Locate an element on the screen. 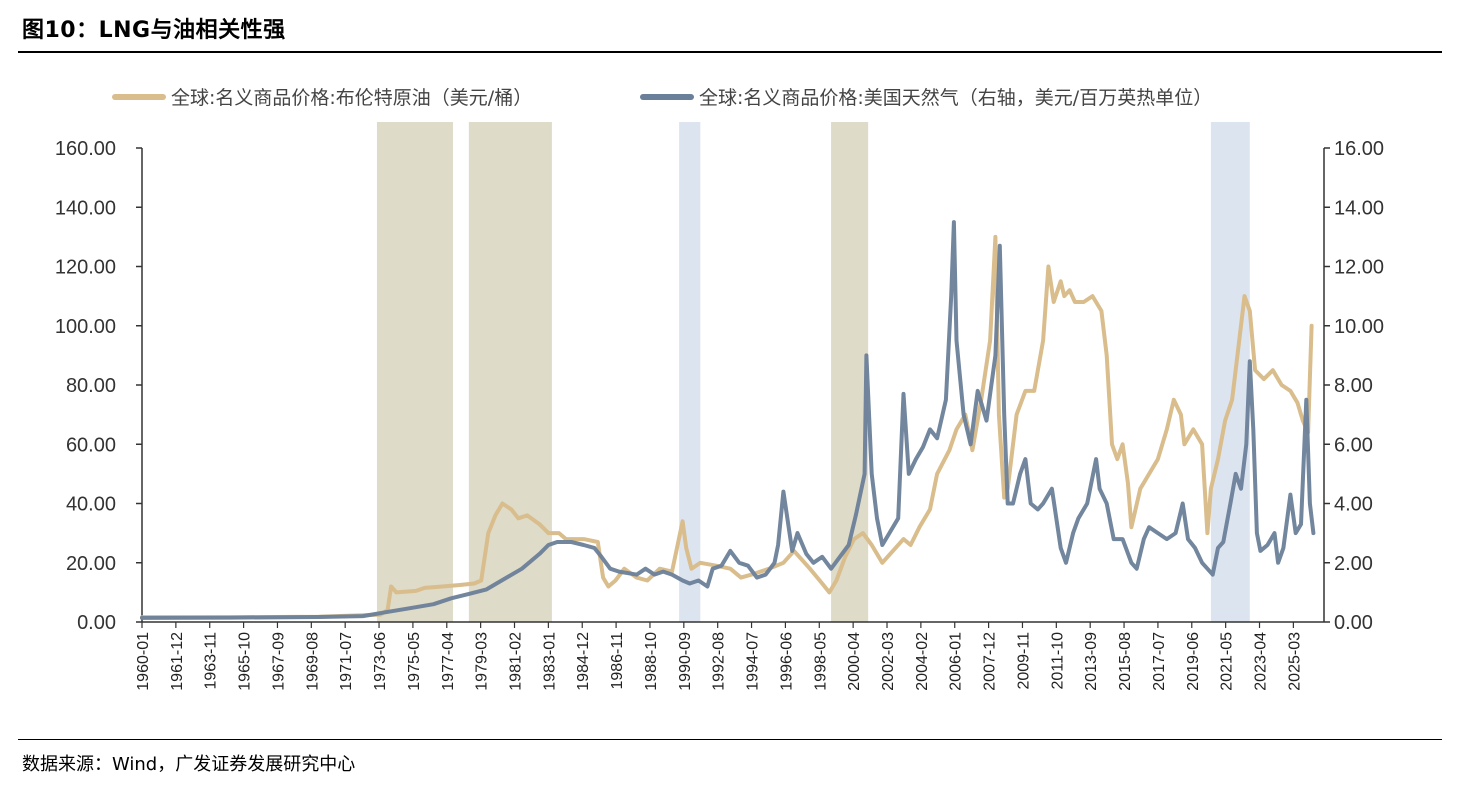 Image resolution: width=1460 pixels, height=786 pixels. legend-label-oil: 全球:名义商品价格:布伦特原油（美元/桶） is located at coordinates (351, 98).